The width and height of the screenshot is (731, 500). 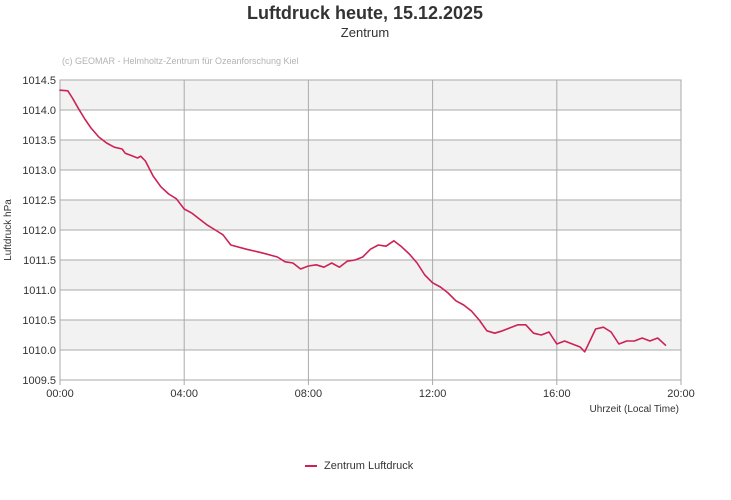 What do you see at coordinates (39, 171) in the screenshot?
I see `y-tick-label: 1013.0` at bounding box center [39, 171].